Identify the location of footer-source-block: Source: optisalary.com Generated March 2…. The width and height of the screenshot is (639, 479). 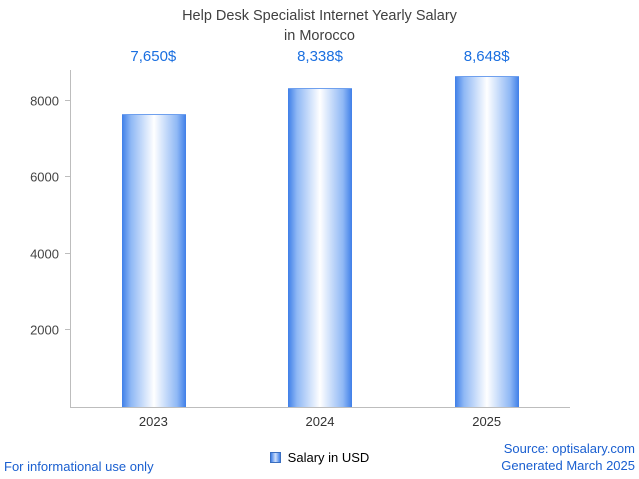
(568, 458).